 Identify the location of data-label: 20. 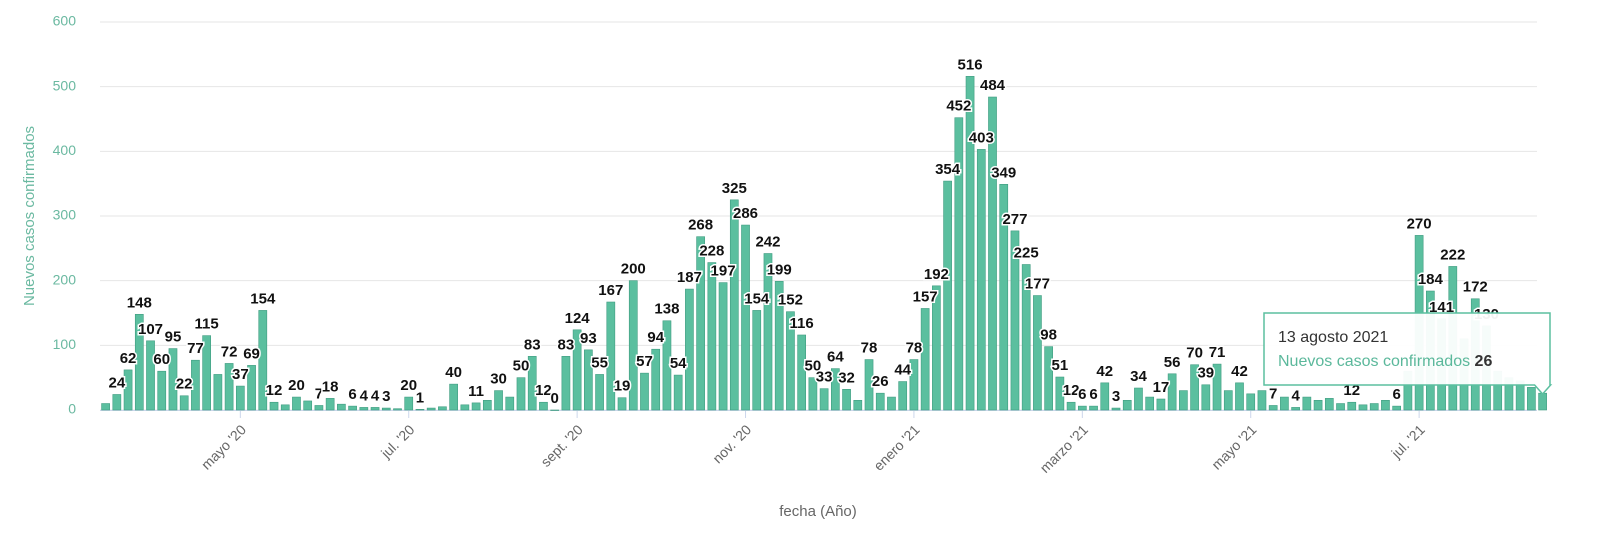
(296, 385).